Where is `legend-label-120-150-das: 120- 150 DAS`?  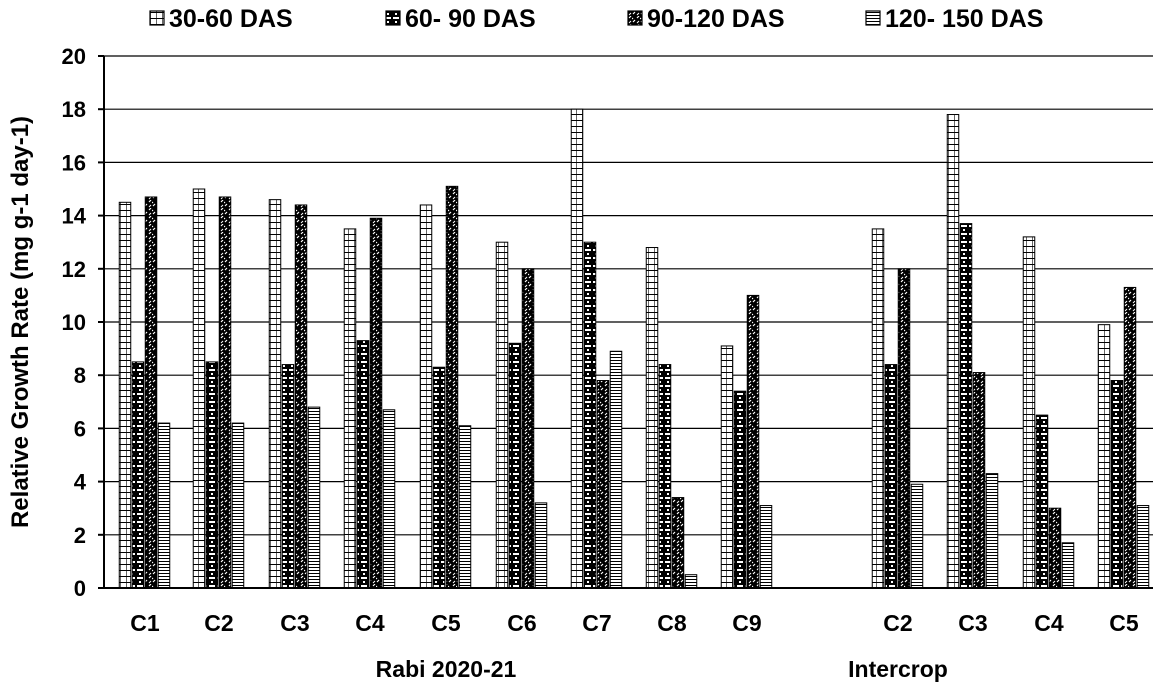 legend-label-120-150-das: 120- 150 DAS is located at coordinates (964, 19).